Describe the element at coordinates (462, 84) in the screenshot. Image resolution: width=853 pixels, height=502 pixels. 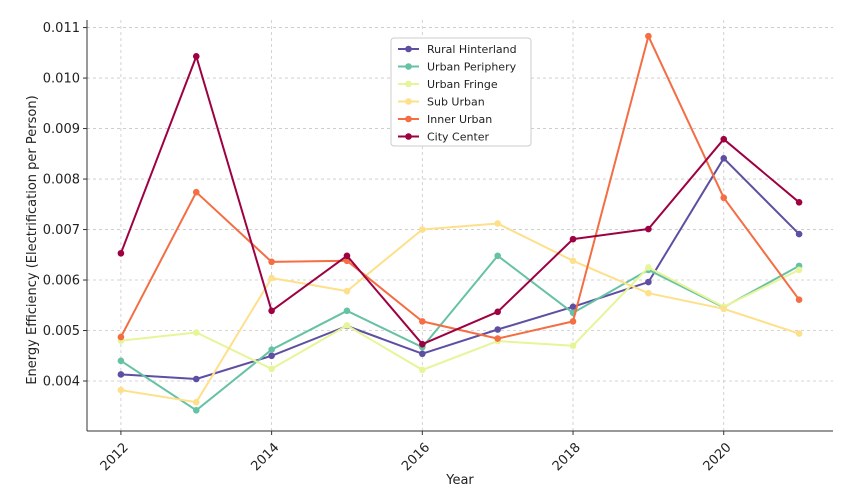
I see `legend-label: Urban Fringe` at that location.